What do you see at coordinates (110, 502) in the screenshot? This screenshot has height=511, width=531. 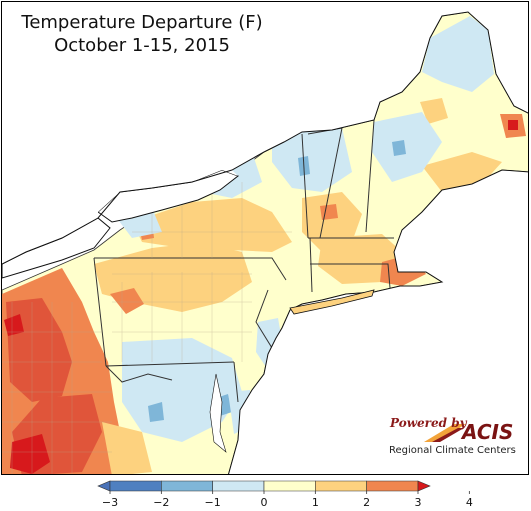 I see `legend-tick-label: −3` at bounding box center [110, 502].